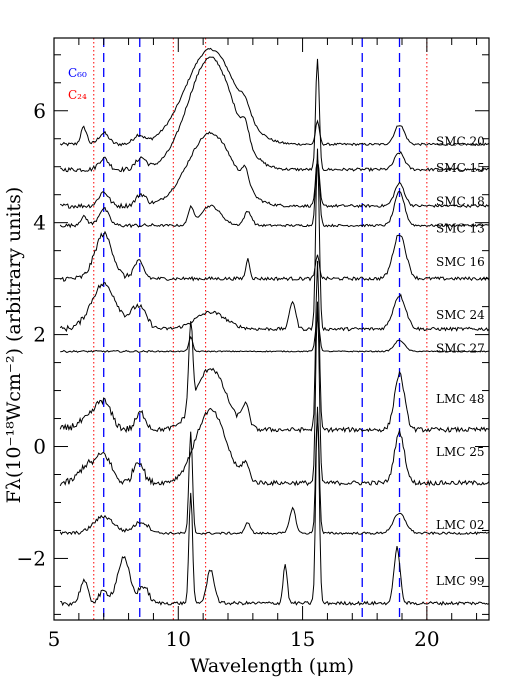 The width and height of the screenshot is (517, 688). I want to click on y-tick-label: 0, so click(39, 447).